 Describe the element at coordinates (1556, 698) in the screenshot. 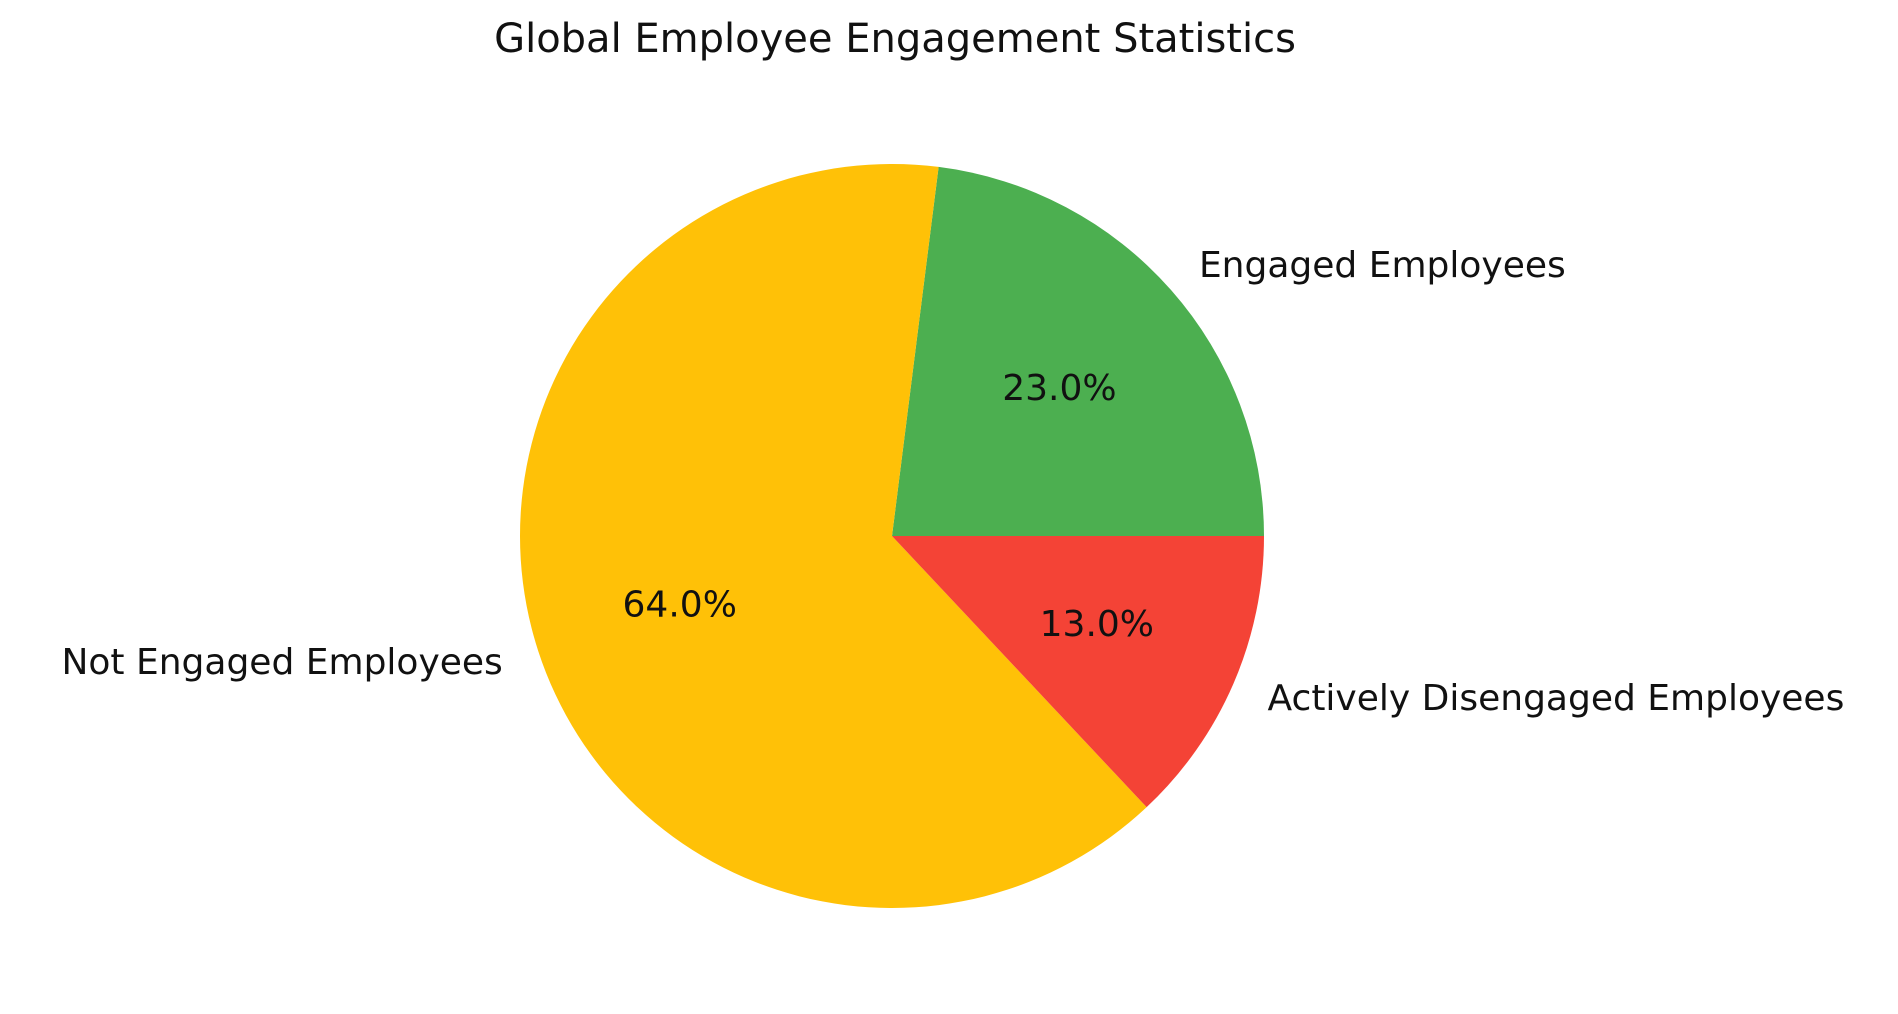

I see `slice-label-2: Actively Disengaged Employees` at that location.